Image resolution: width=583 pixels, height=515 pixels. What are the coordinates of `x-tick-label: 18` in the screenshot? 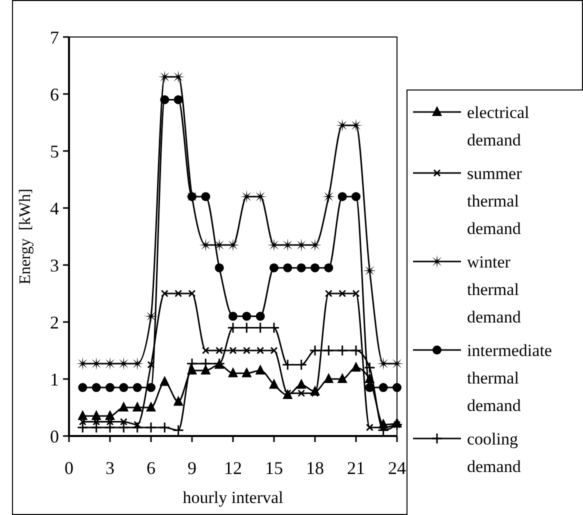 It's located at (315, 468).